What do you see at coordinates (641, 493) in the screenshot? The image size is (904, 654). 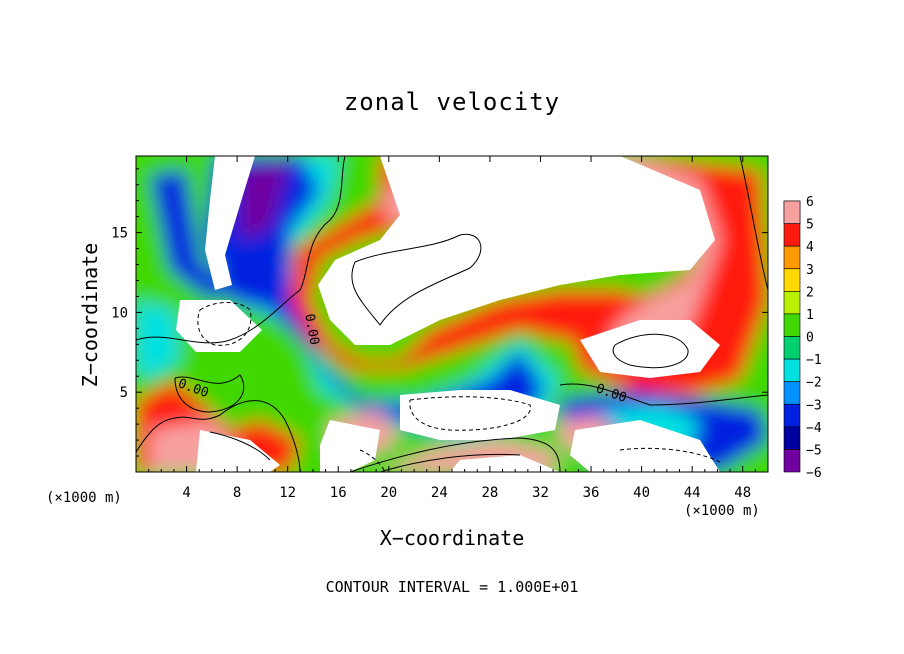 I see `x-tick-label: 40` at bounding box center [641, 493].